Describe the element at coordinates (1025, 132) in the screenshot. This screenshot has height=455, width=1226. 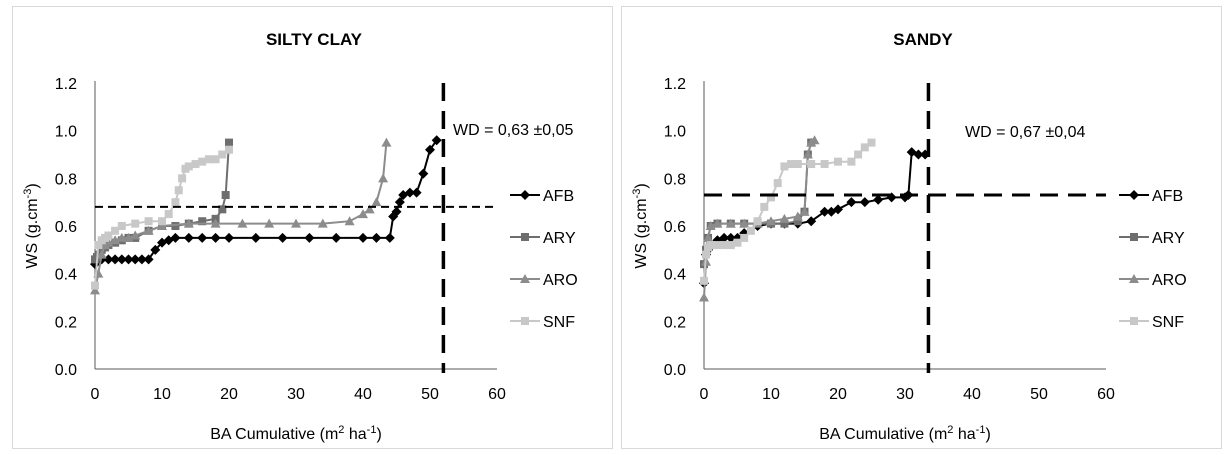
I see `wd-annotation: WD = 0,67 ±0,04` at that location.